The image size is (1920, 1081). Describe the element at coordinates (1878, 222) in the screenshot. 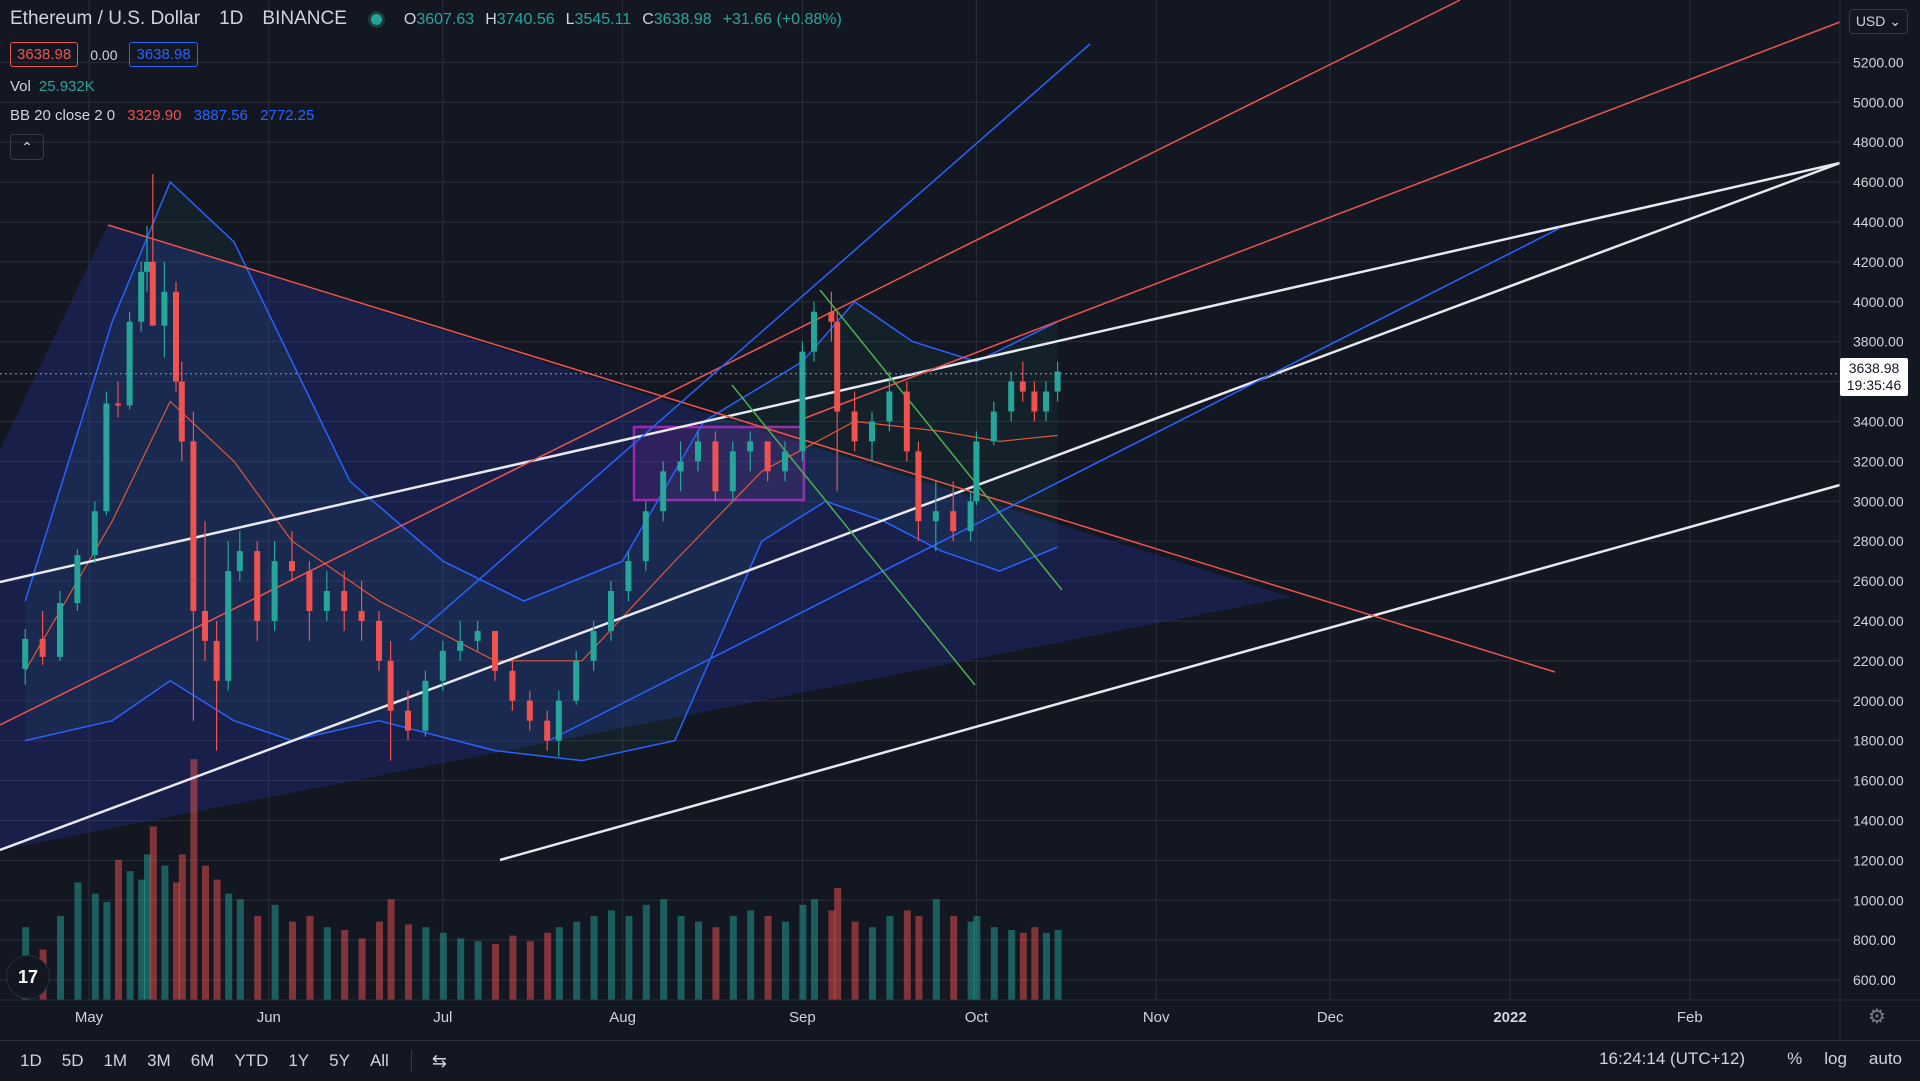

I see `y-tick-label: 4400.00` at that location.